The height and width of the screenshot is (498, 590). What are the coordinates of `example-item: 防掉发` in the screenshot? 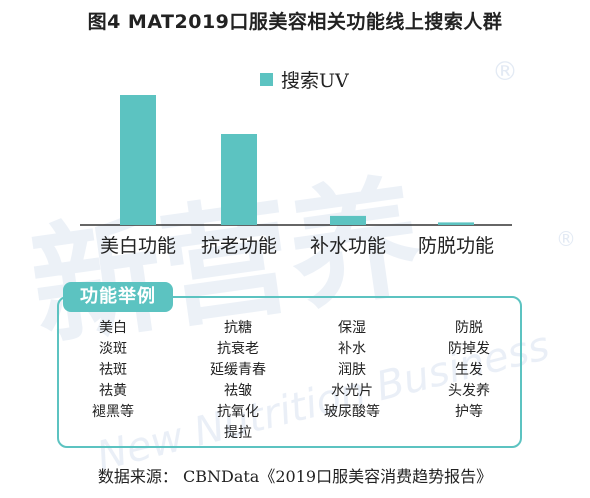 It's located at (469, 349).